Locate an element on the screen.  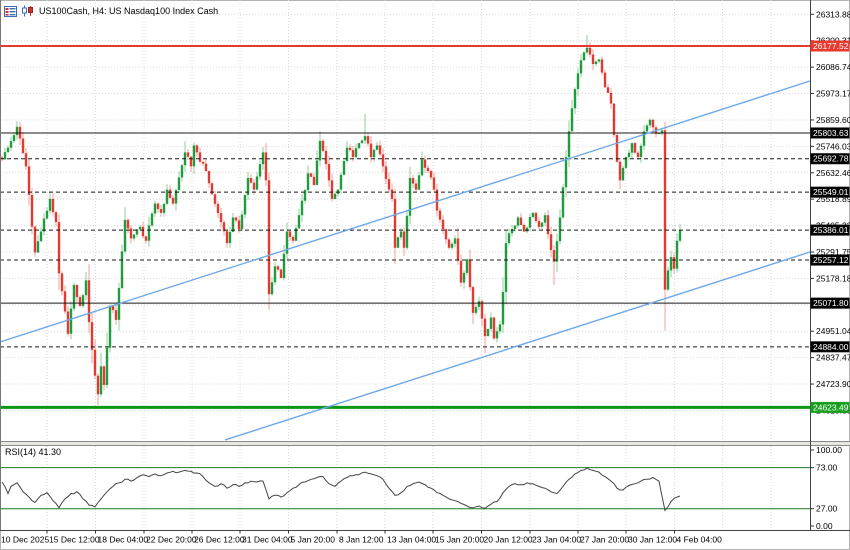
time-tick-label: 8 Jan 12:00 is located at coordinates (361, 540).